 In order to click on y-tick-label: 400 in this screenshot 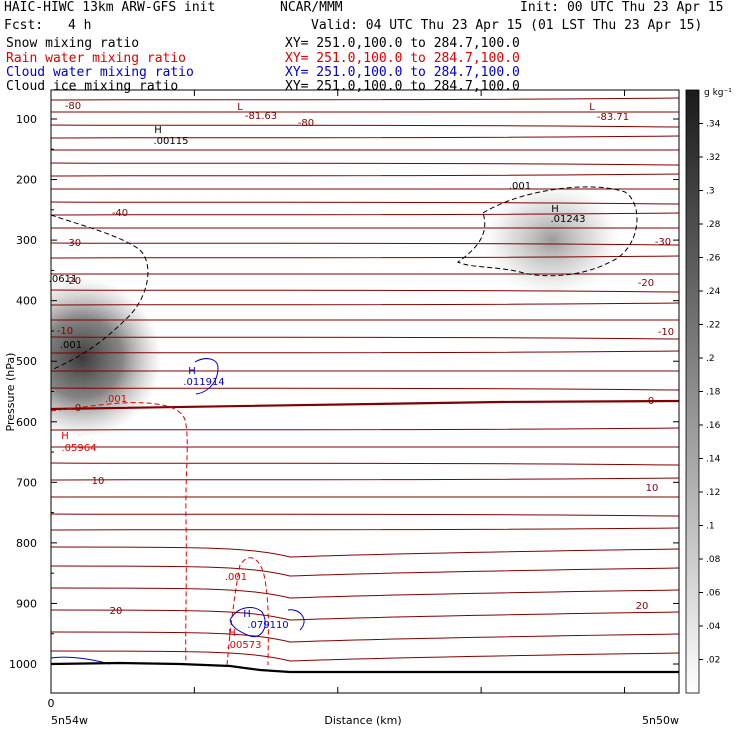, I will do `click(26, 301)`.